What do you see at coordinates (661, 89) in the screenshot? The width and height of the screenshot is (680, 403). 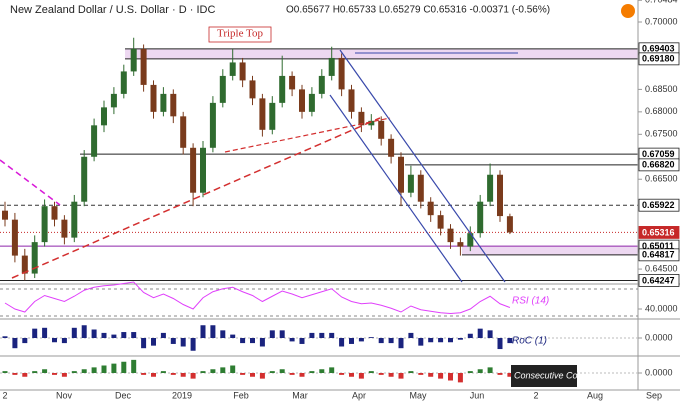 I see `y-tick-label: 0.68500` at bounding box center [661, 89].